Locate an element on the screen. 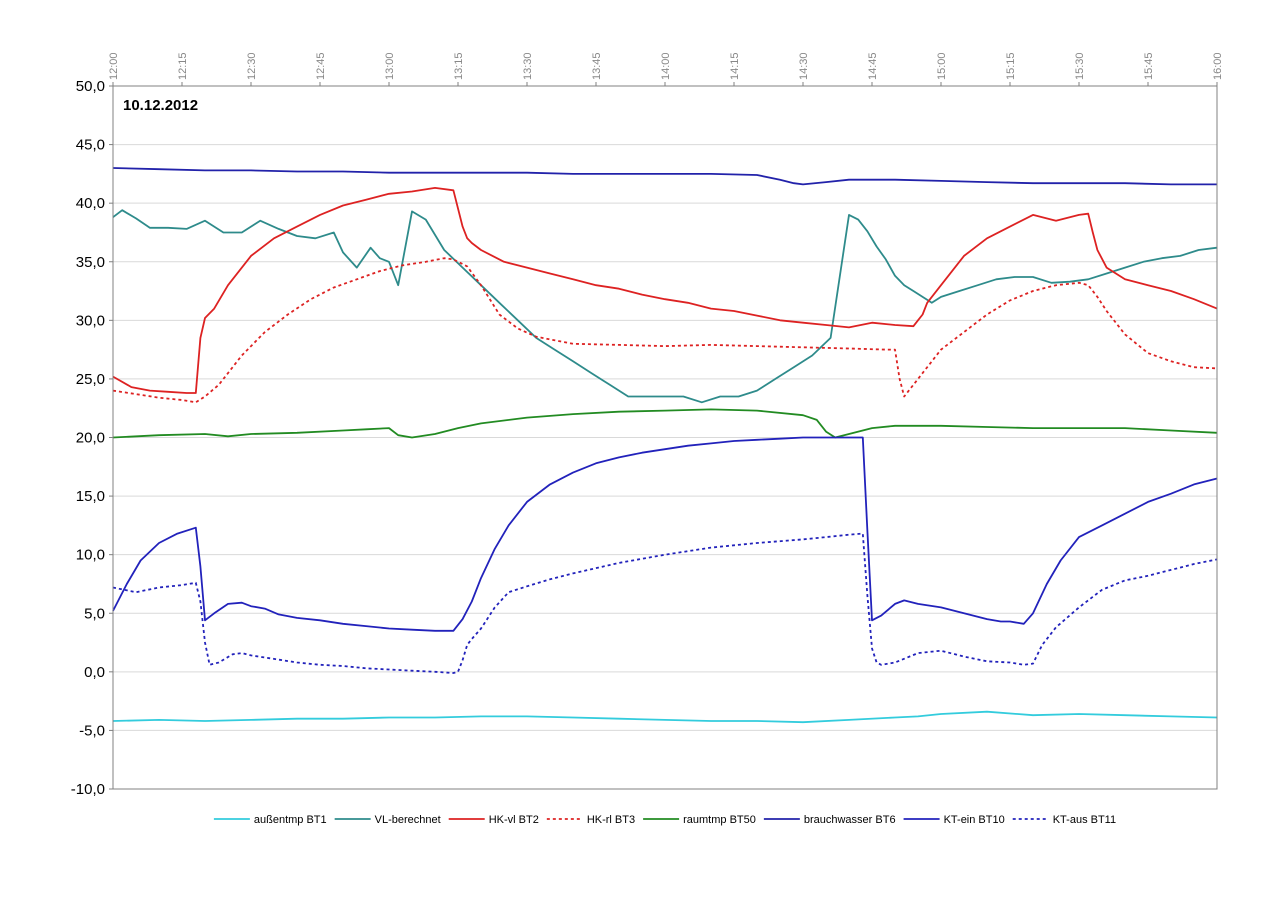 Image resolution: width=1280 pixels, height=909 pixels. y-tick-label: 5,0 is located at coordinates (94, 613).